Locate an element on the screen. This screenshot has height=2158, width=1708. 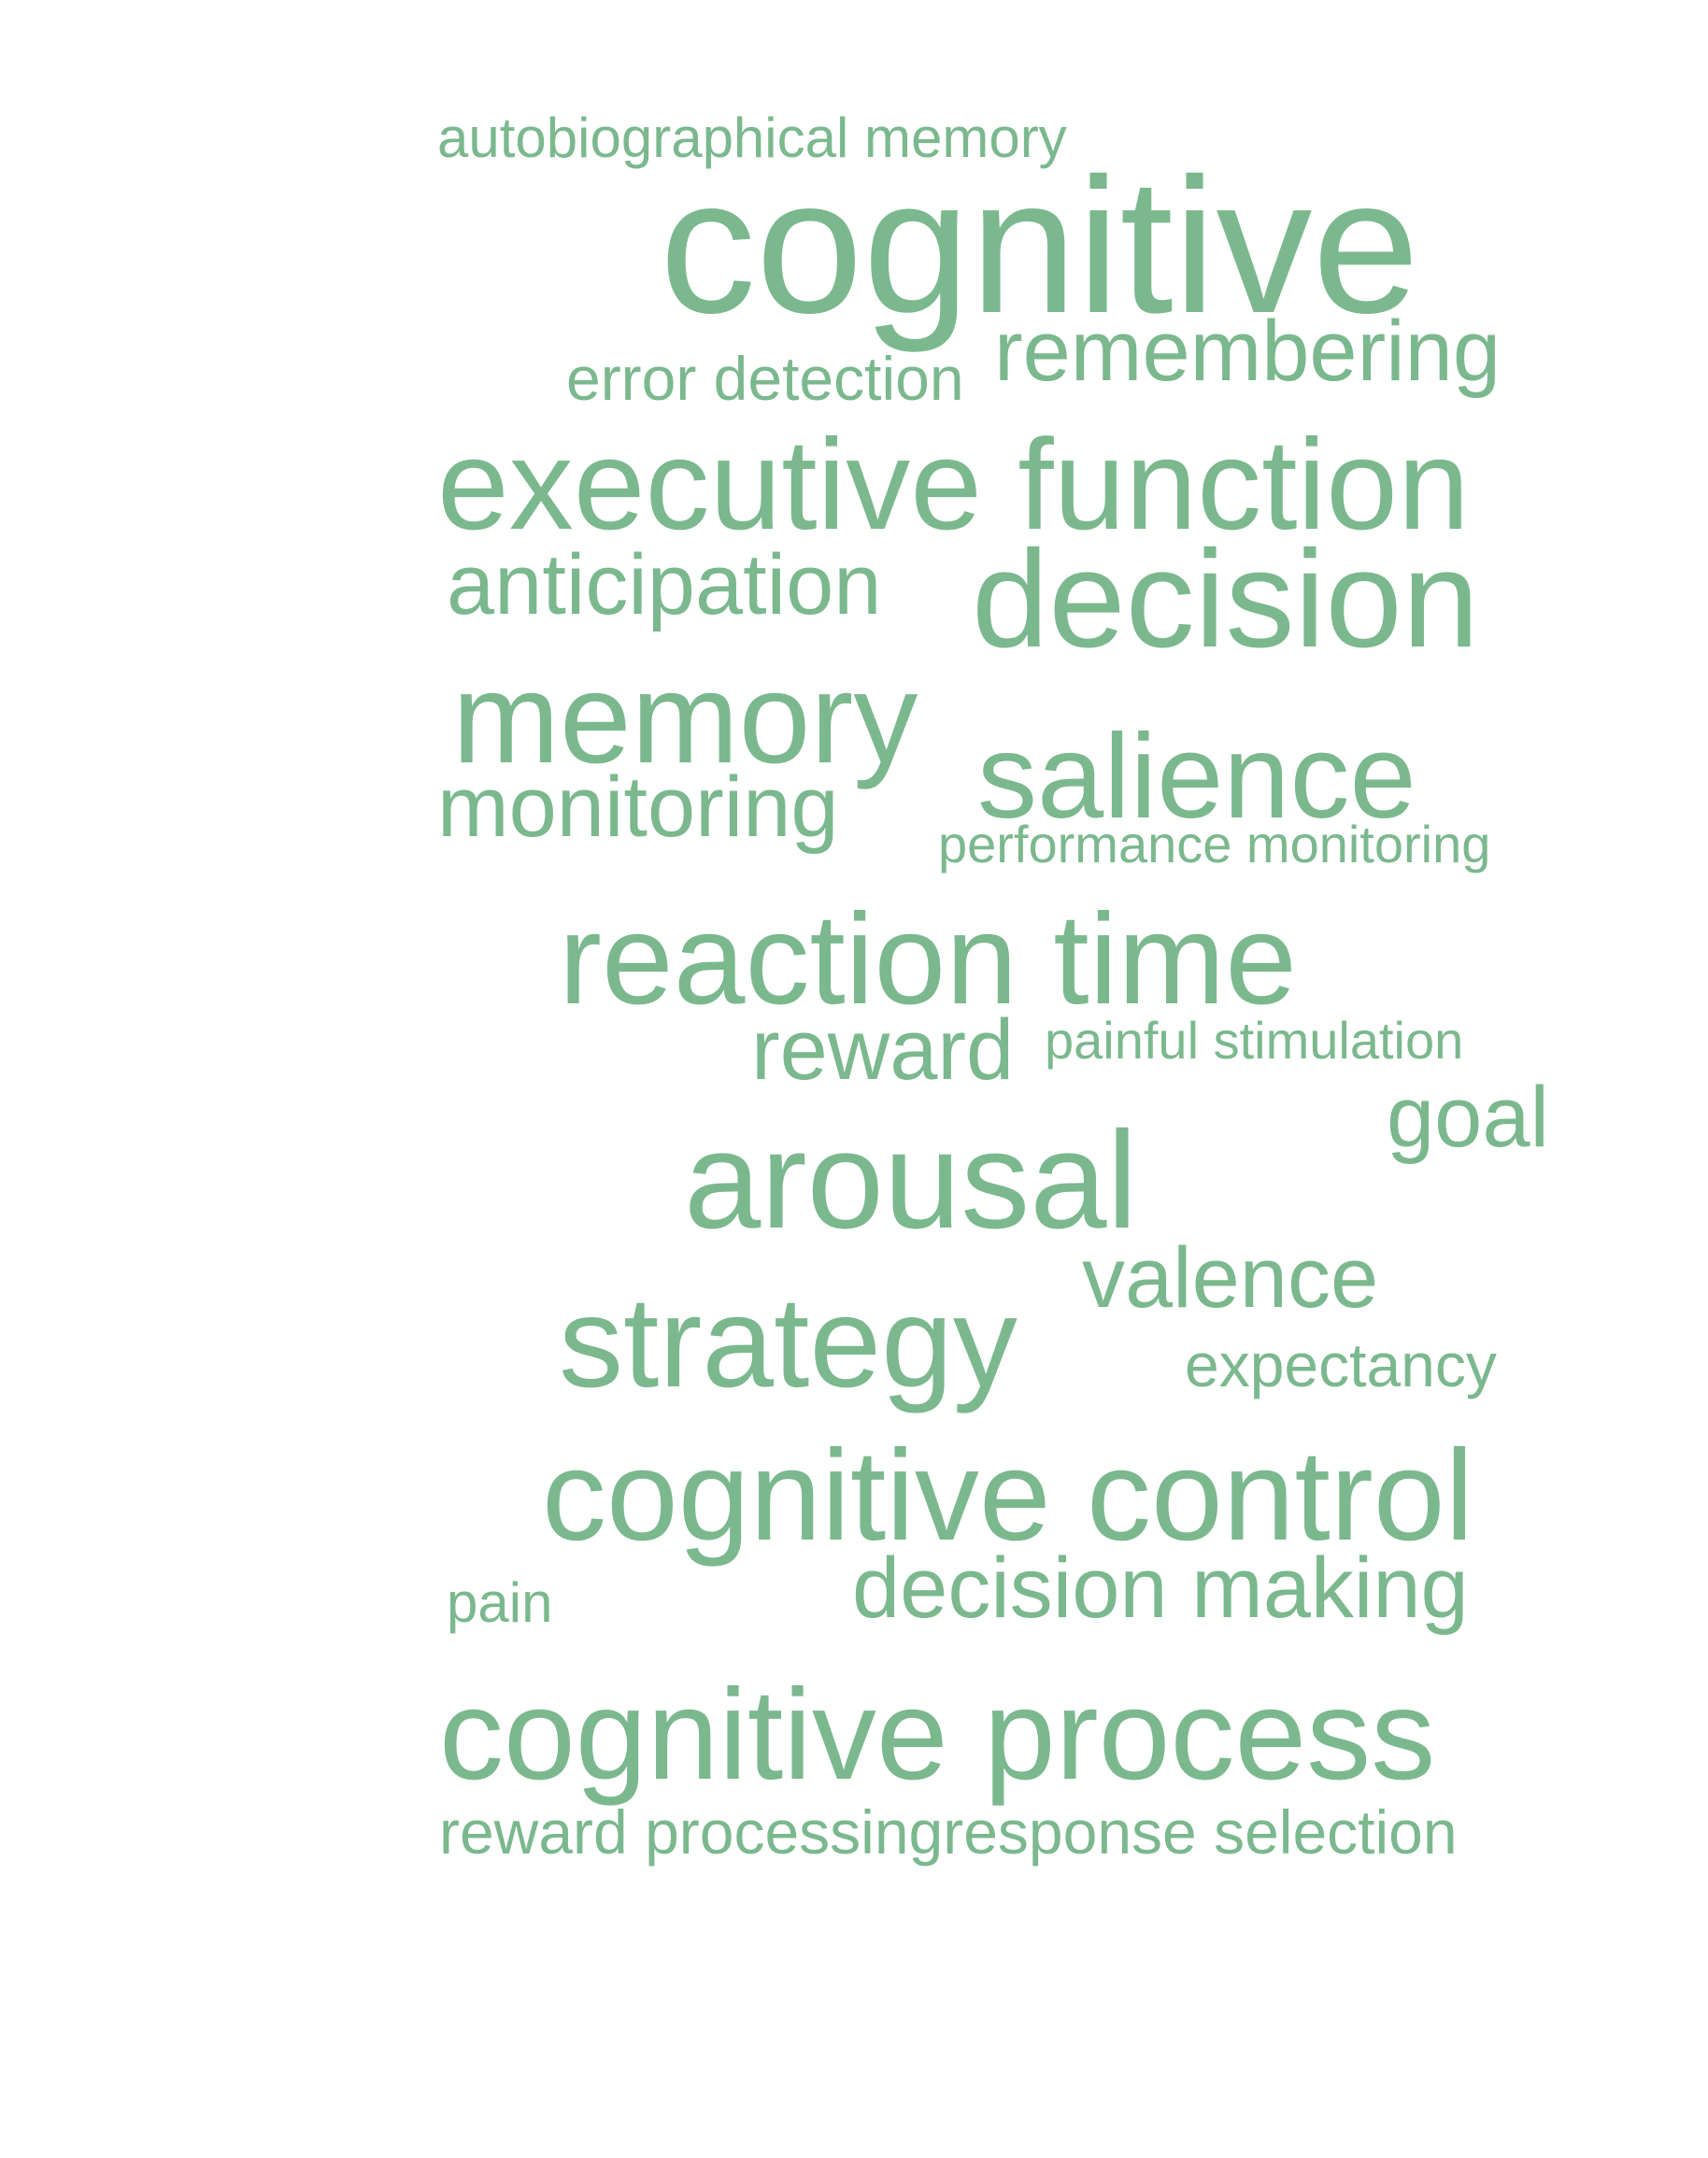
word-performance-monitoring: performance monitoring is located at coordinates (1214, 844).